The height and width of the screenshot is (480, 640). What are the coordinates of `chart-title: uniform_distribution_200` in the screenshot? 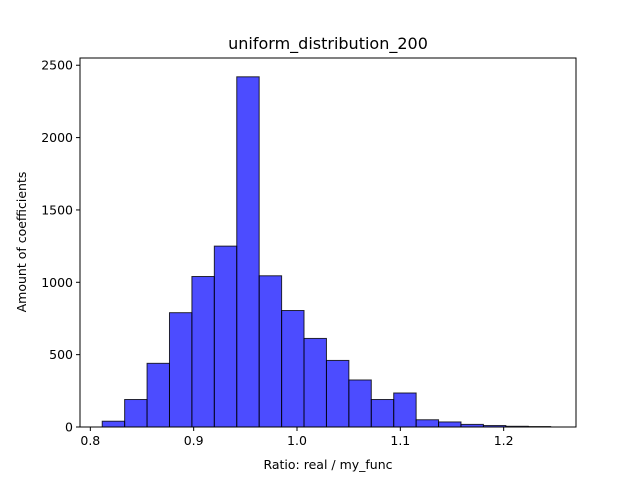 It's located at (328, 44).